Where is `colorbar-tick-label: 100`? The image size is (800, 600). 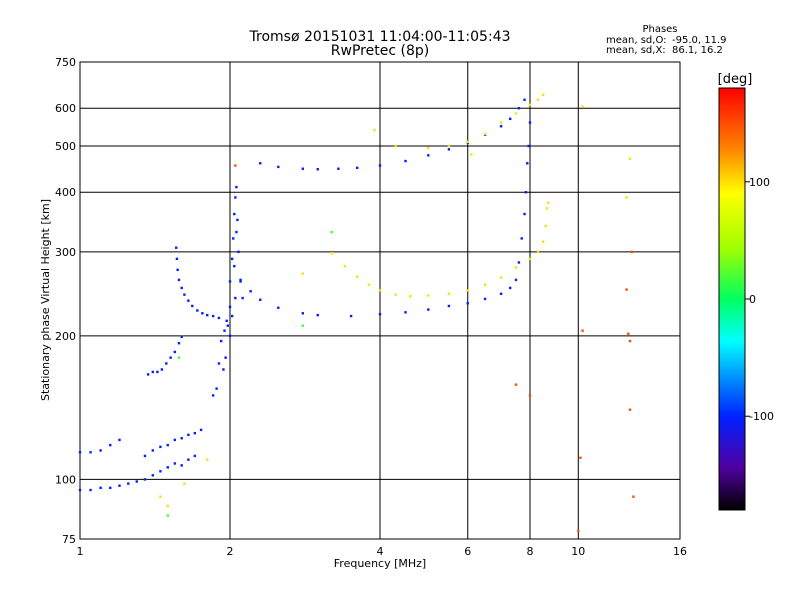 colorbar-tick-label: 100 is located at coordinates (759, 182).